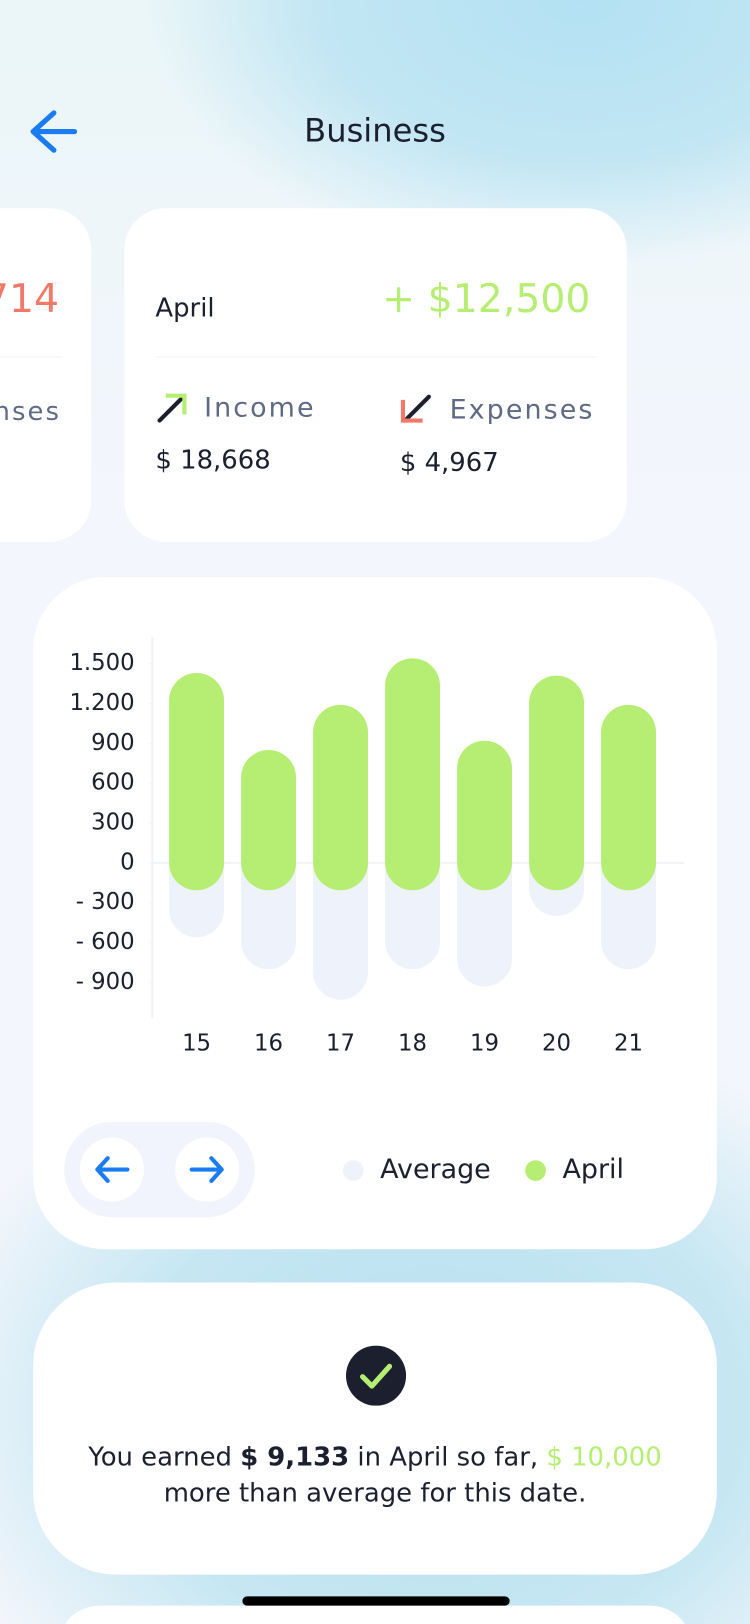 The width and height of the screenshot is (750, 1624). I want to click on expenses-icon, so click(415, 408).